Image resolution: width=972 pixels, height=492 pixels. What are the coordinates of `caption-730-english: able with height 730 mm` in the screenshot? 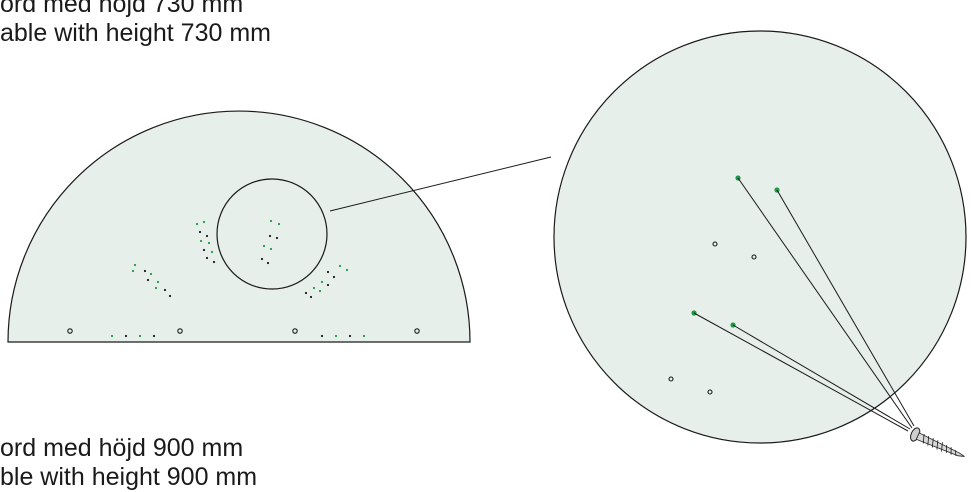 It's located at (135, 33).